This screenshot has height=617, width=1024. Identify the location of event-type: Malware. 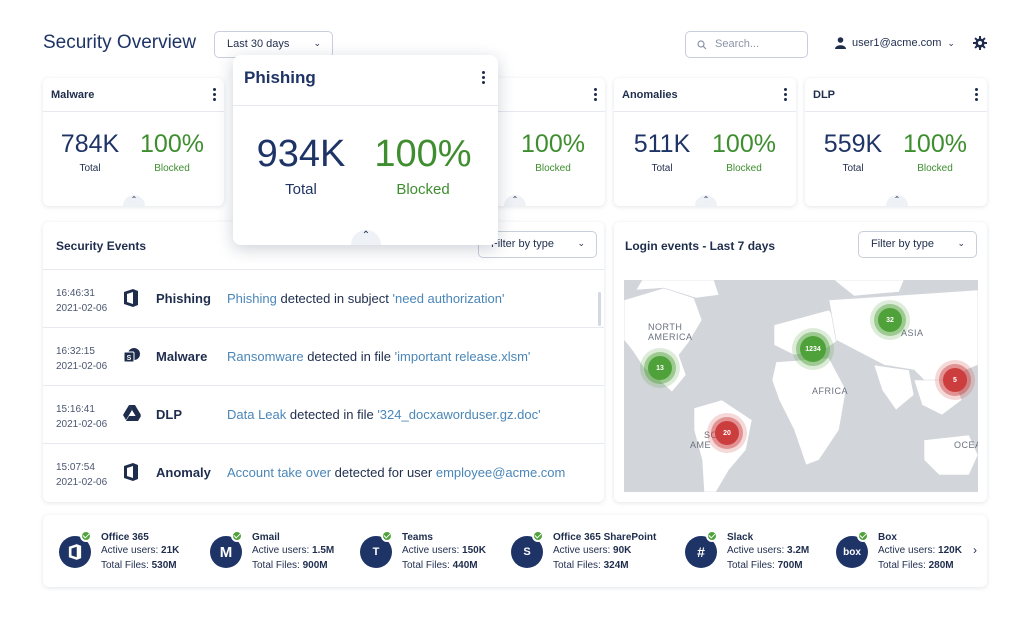
(182, 356).